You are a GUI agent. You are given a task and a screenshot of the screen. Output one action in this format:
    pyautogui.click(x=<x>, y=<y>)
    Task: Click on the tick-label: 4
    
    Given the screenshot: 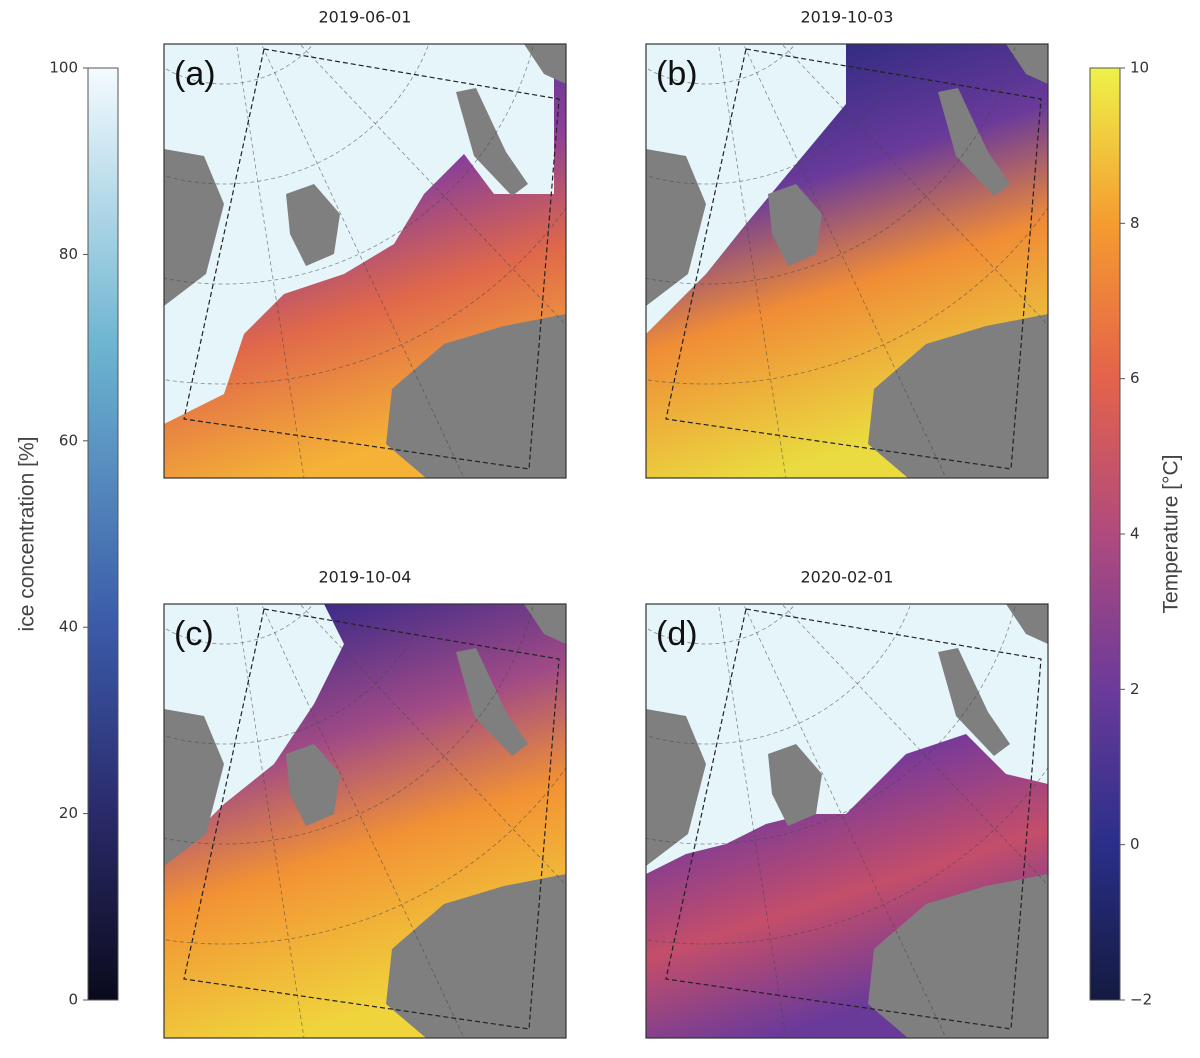 What is the action you would take?
    pyautogui.click(x=1135, y=534)
    